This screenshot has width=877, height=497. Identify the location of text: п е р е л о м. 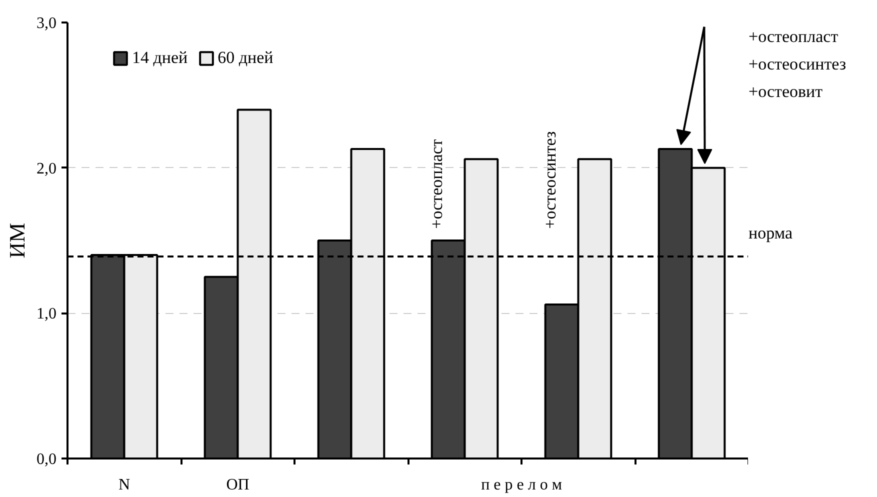
(521, 485).